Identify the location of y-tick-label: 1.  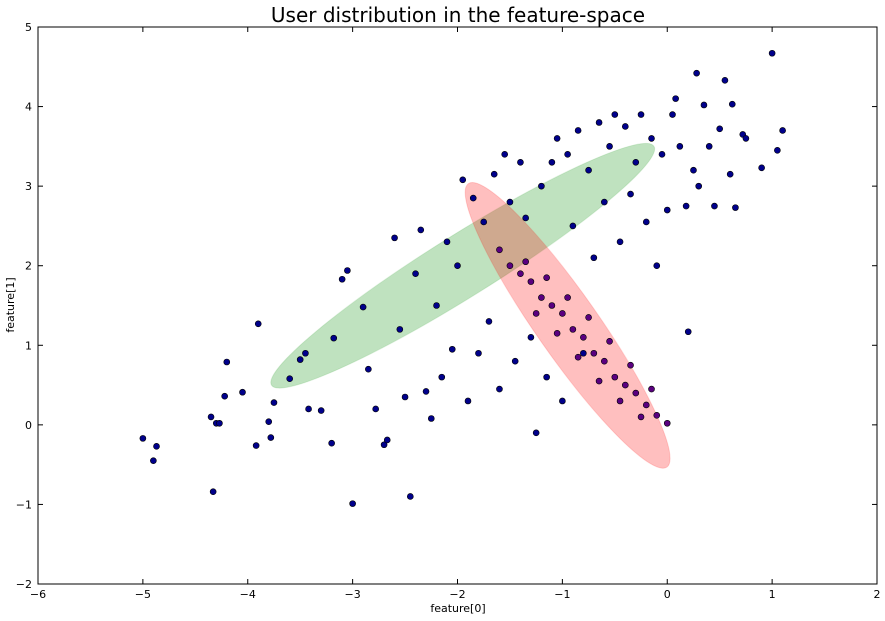
(28, 345).